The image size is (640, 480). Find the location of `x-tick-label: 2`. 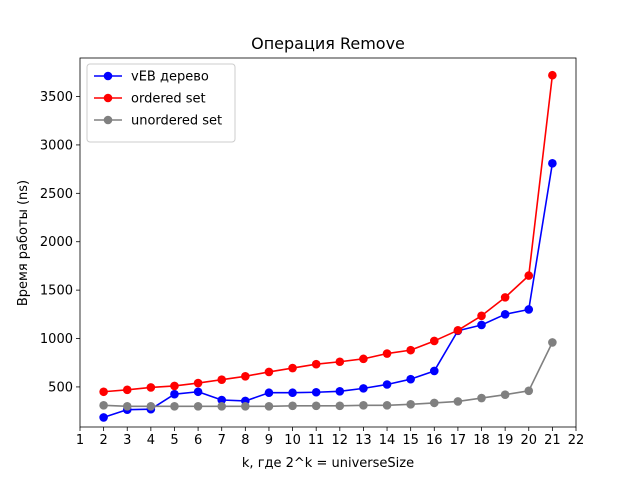

x-tick-label: 2 is located at coordinates (103, 440).